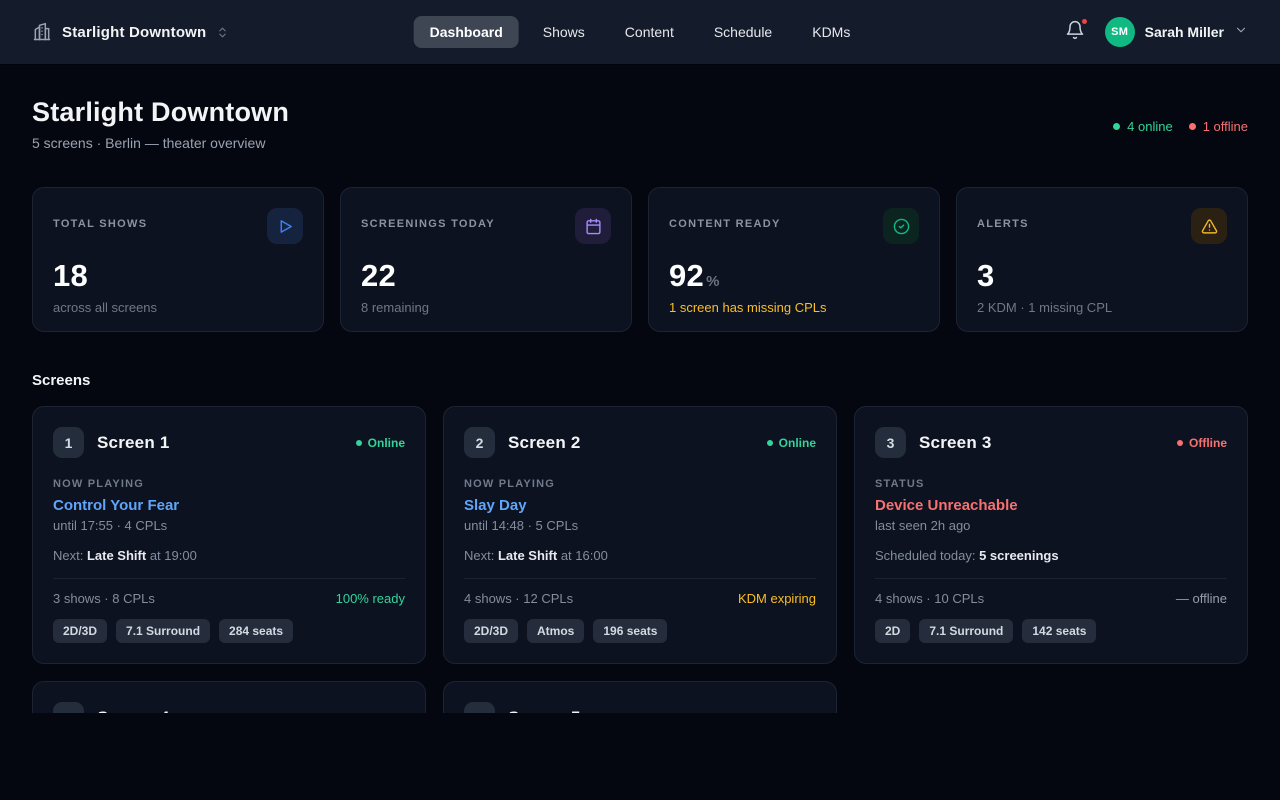 This screenshot has width=1280, height=800. I want to click on scheduled-today-line: Scheduled today: 5 screenings, so click(967, 555).